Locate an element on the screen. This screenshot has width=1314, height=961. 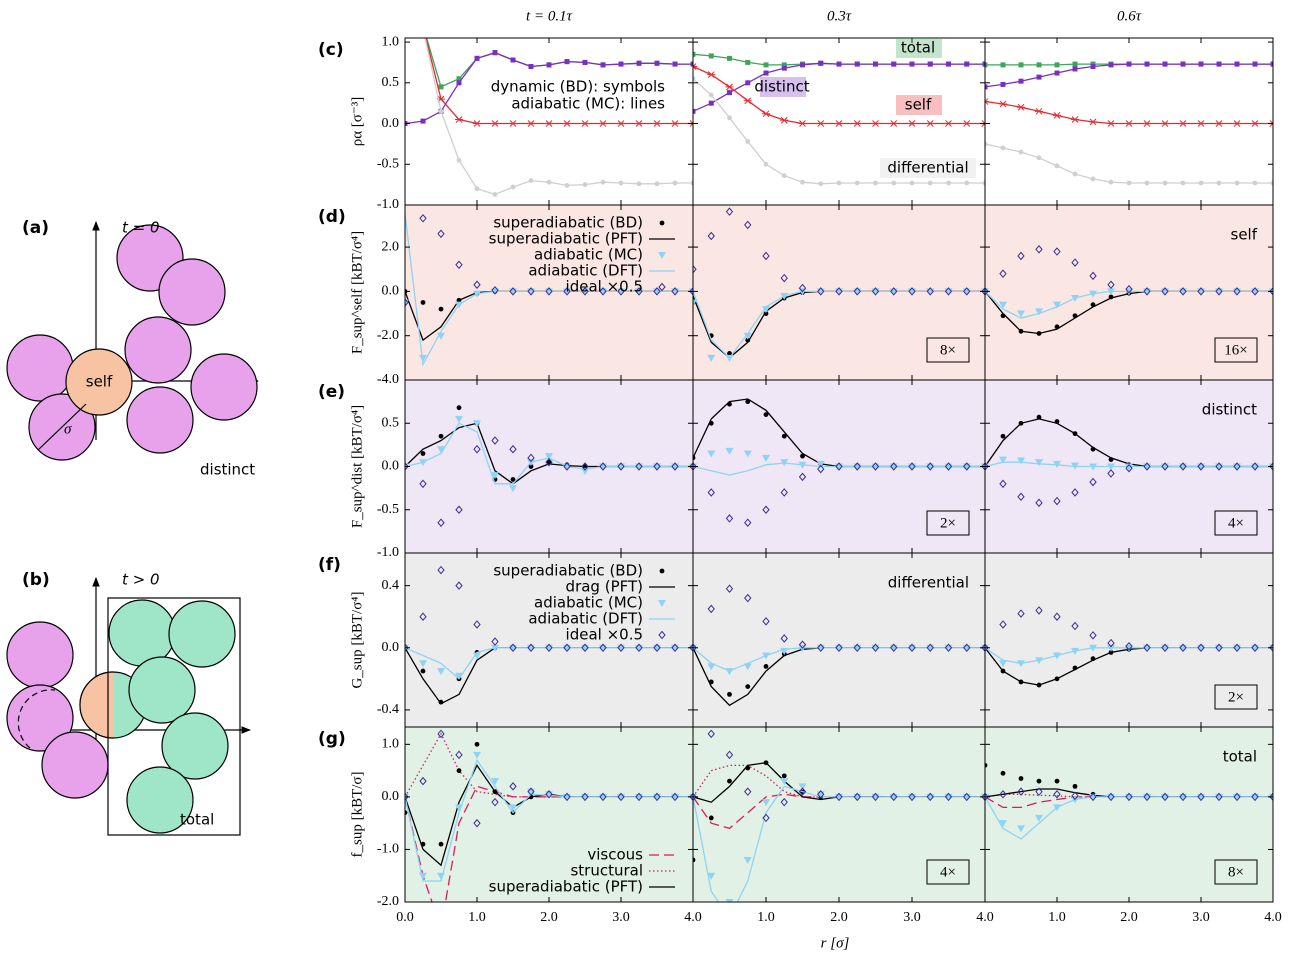
diagram-a is located at coordinates (132, 341).